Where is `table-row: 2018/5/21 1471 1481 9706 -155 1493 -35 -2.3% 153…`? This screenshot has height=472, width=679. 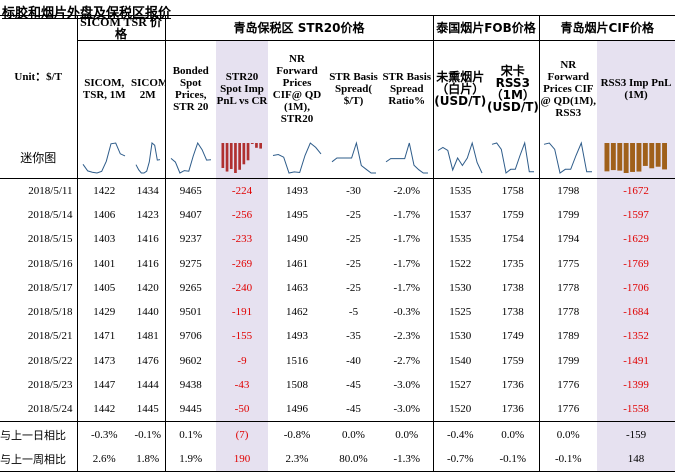
table-row: 2018/5/21 1471 1481 9706 -155 1493 -35 -2.3% 153… is located at coordinates (338, 336).